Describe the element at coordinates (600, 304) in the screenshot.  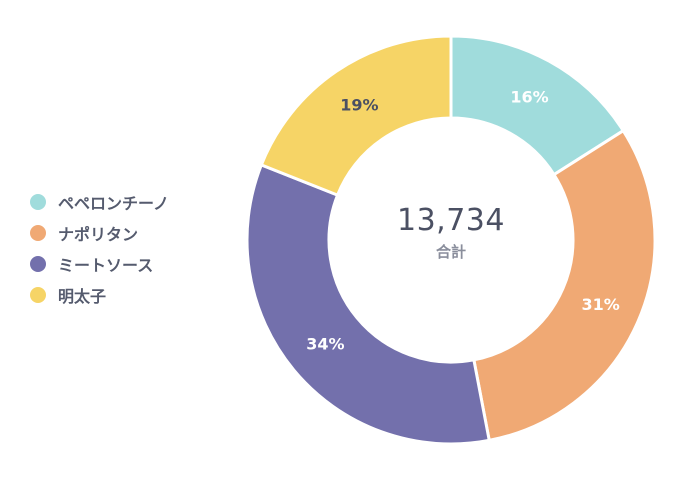
I see `slice-percent-label: 31%` at that location.